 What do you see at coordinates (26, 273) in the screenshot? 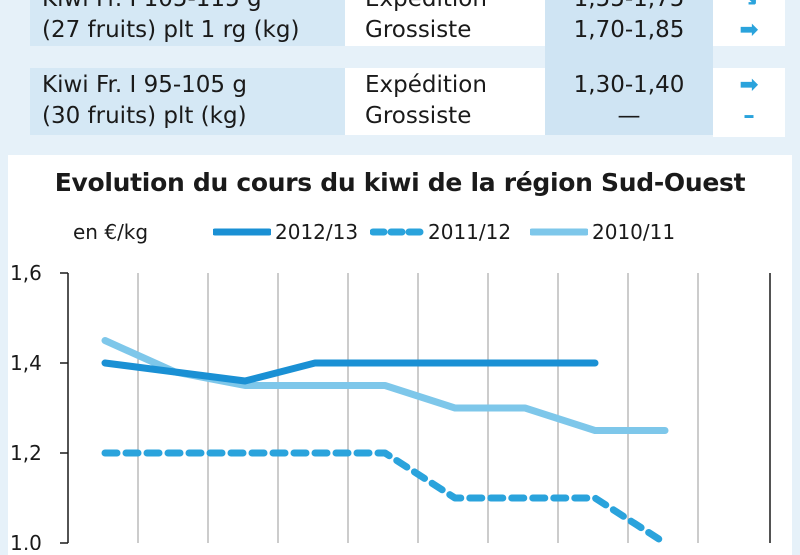
I see `y-tick-label: 1,6` at bounding box center [26, 273].